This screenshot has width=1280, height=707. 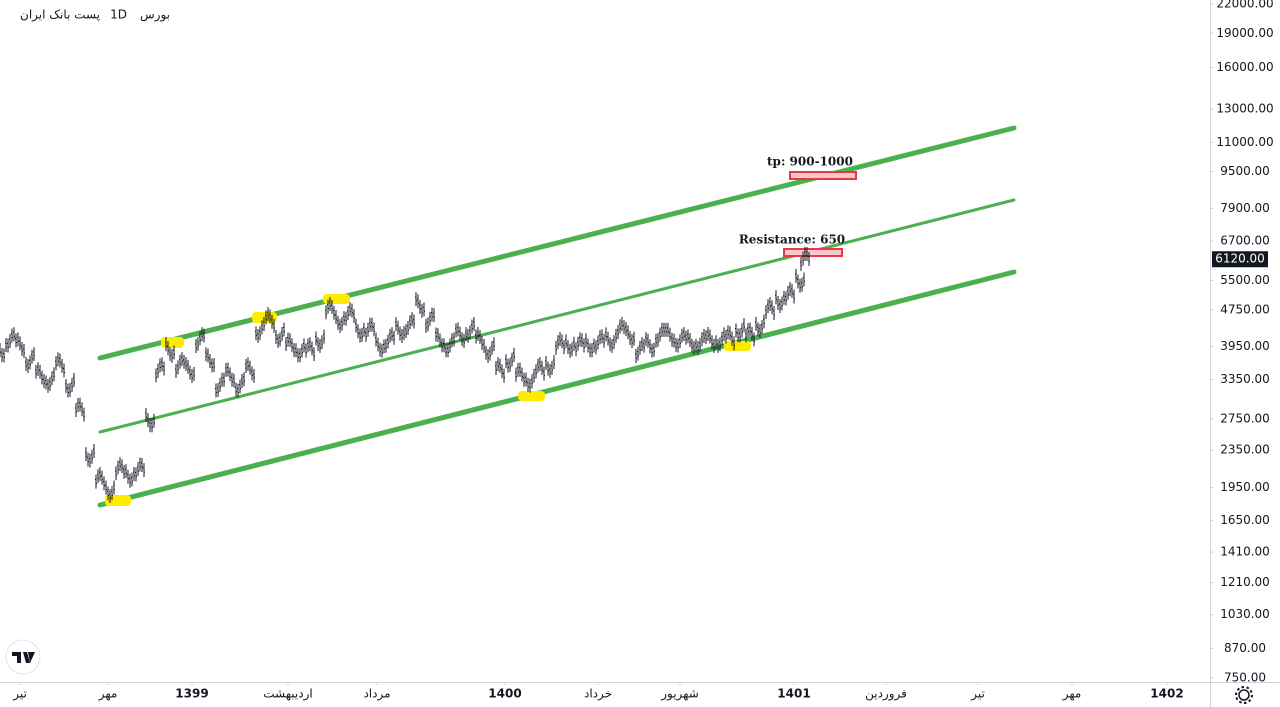 What do you see at coordinates (1245, 648) in the screenshot?
I see `y-tick-label: 870.00` at bounding box center [1245, 648].